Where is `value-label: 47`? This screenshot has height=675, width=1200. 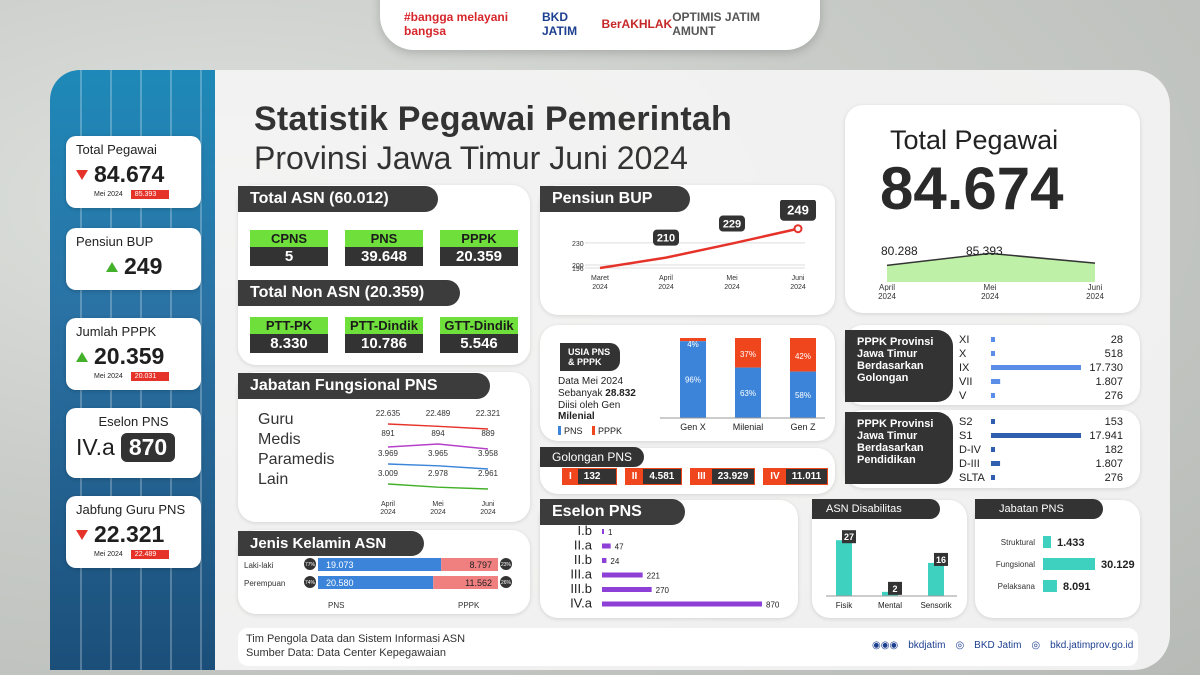
value-label: 47 is located at coordinates (619, 547).